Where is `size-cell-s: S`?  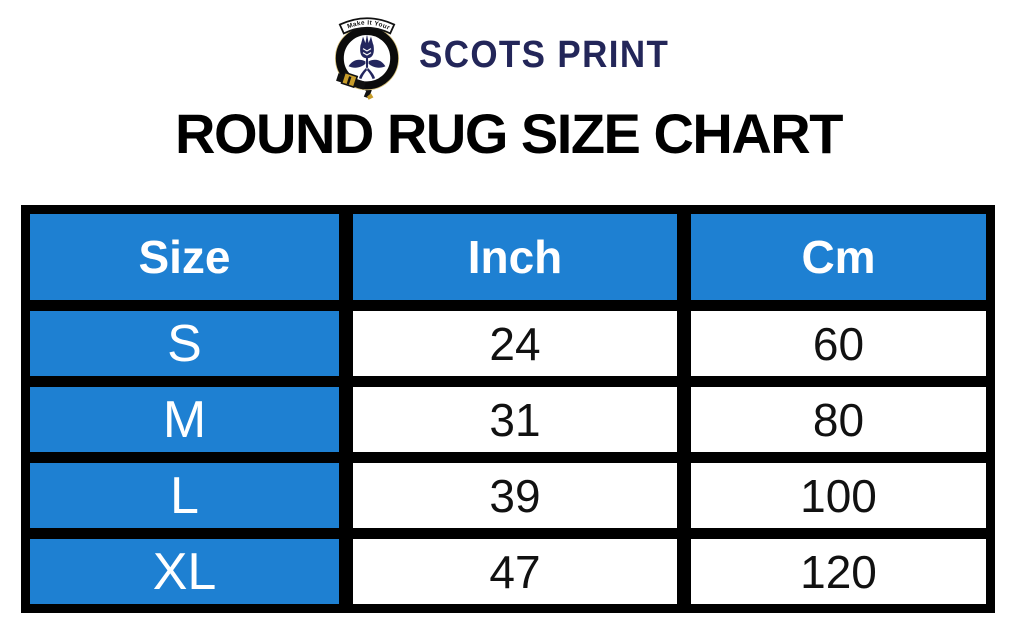 size-cell-s: S is located at coordinates (184, 343).